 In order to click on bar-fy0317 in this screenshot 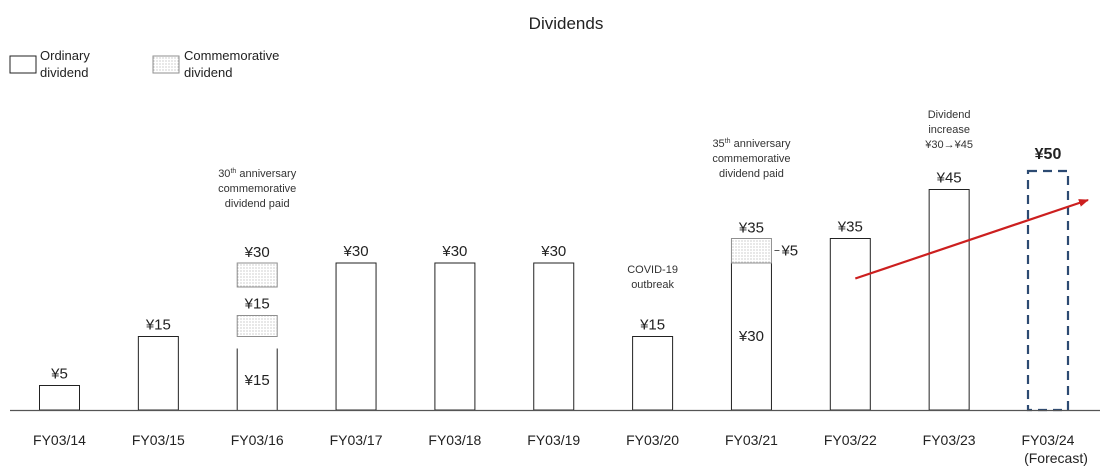, I will do `click(356, 336)`.